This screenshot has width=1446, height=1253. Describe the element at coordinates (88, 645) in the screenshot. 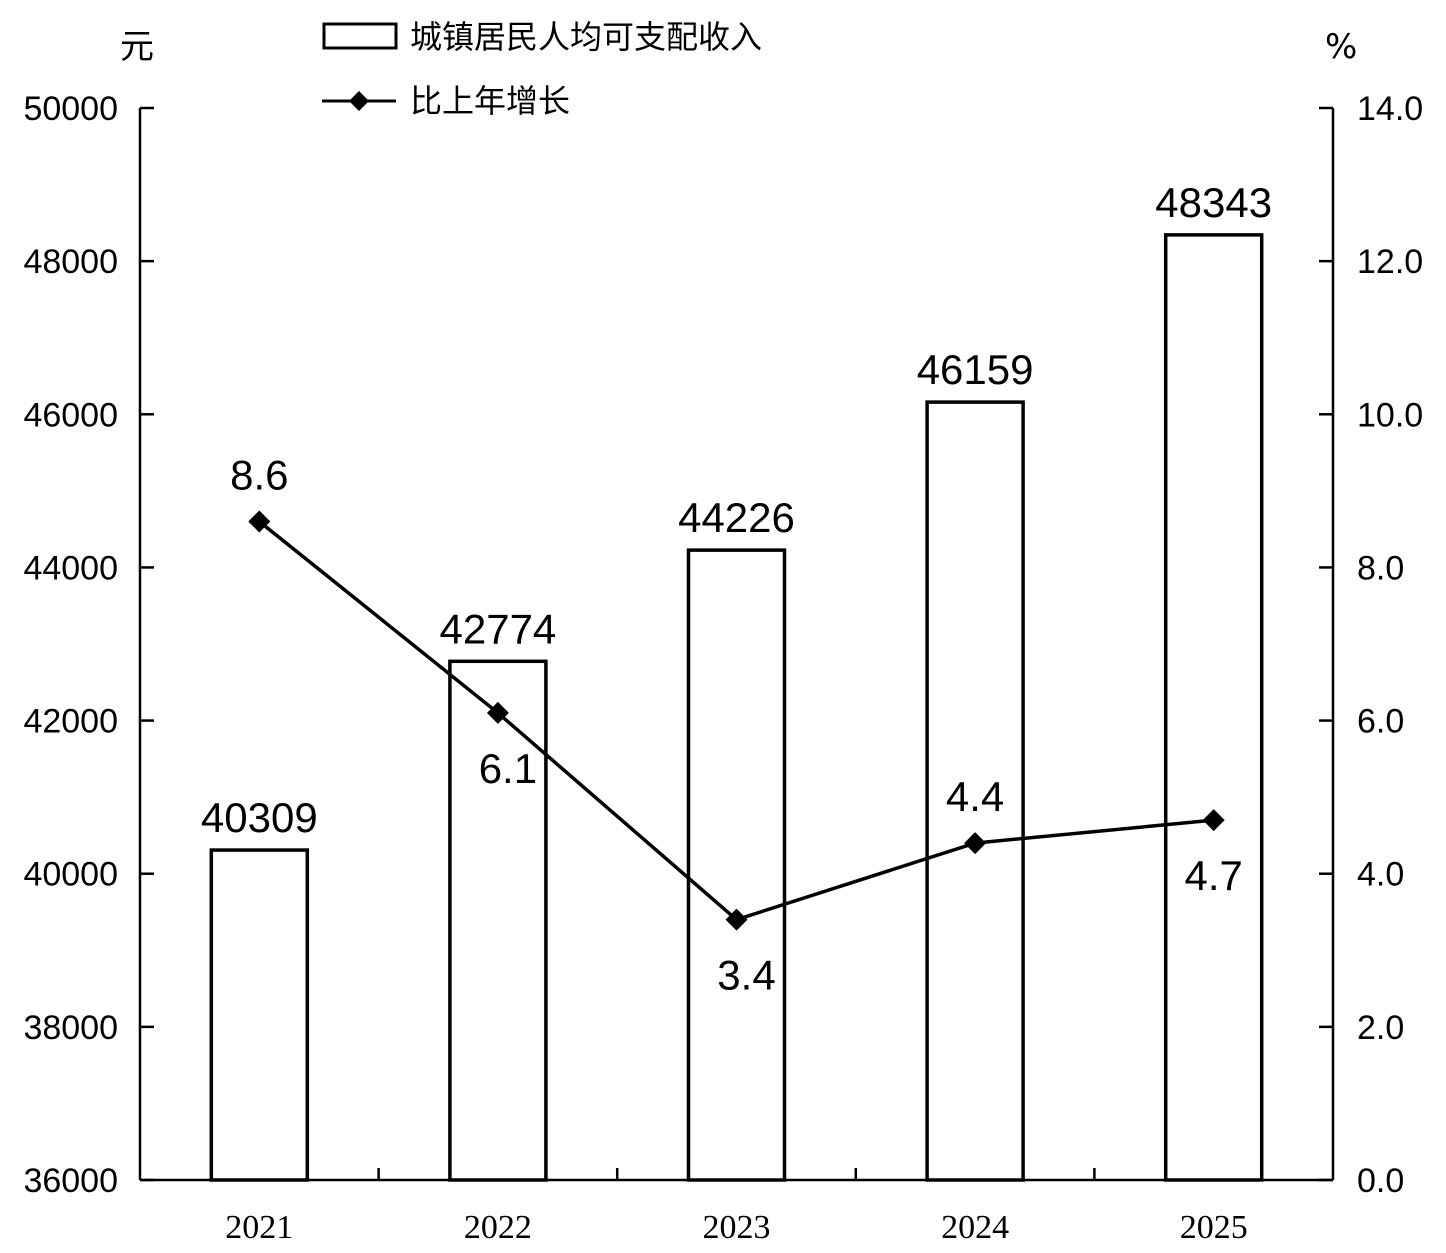

I see `left-axis-ticks: 36000 38000 40000 42000 44000 46000 48000 50000` at that location.